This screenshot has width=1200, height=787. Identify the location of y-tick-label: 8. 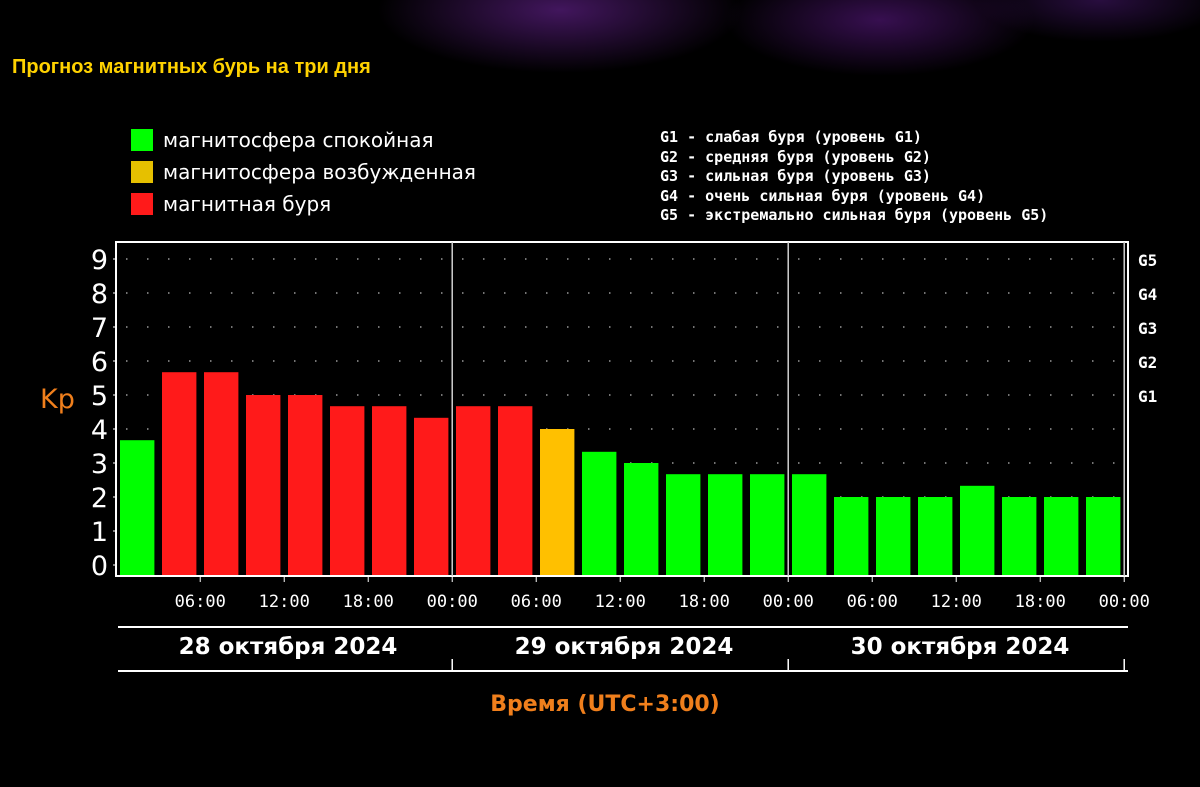
(99, 294).